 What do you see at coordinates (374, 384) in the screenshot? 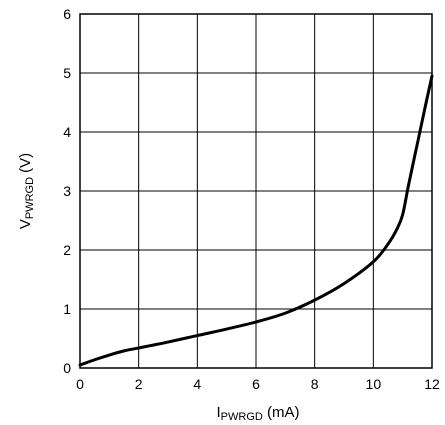
I see `x-tick-label-5: 10` at bounding box center [374, 384].